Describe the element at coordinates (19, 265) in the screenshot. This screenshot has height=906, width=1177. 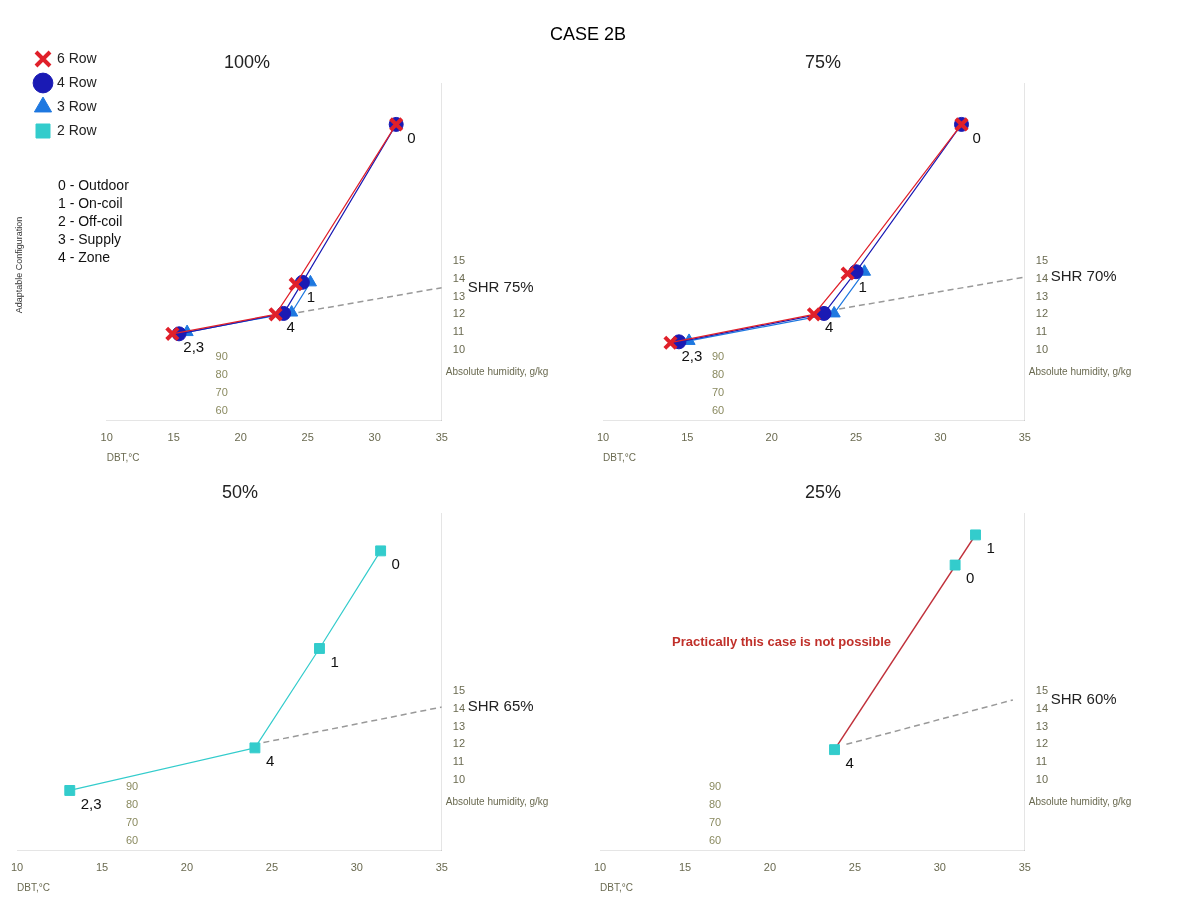
I see `legend-title: Adaptable Configuration` at that location.